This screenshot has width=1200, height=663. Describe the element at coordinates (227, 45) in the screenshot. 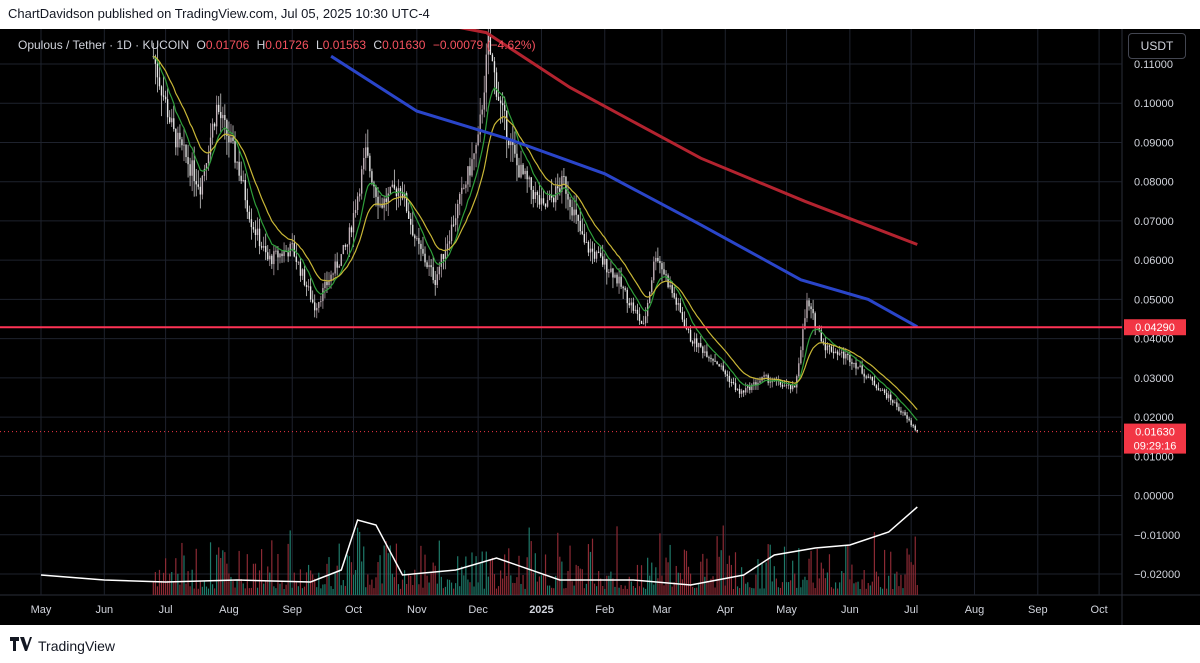

I see `open-value: 0.01706` at that location.